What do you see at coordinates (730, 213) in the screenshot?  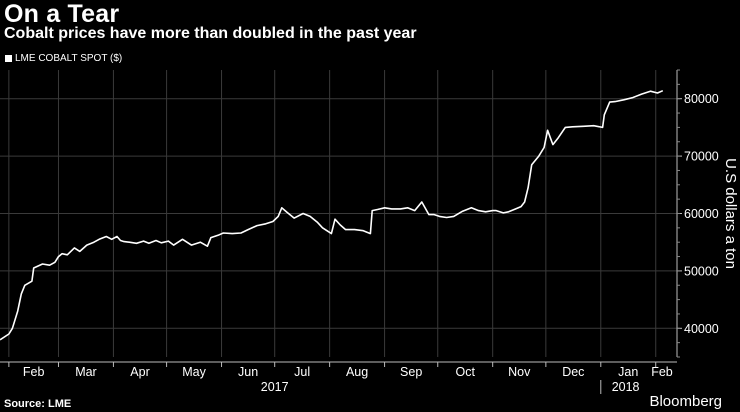 I see `y-axis-label: U.S dollars a ton` at bounding box center [730, 213].